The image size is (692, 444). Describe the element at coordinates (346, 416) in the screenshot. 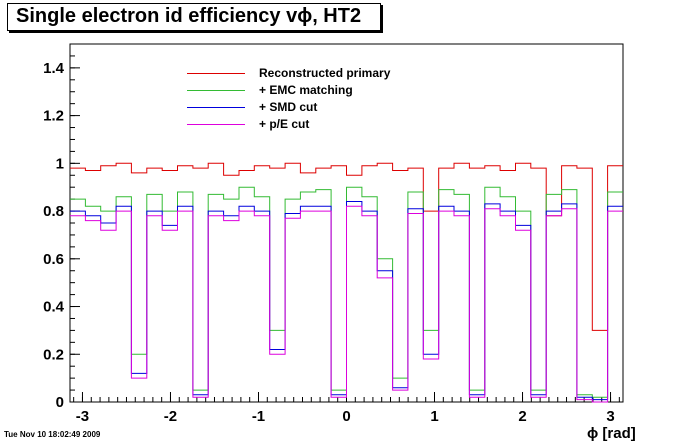

I see `x-tick-label: 0` at that location.